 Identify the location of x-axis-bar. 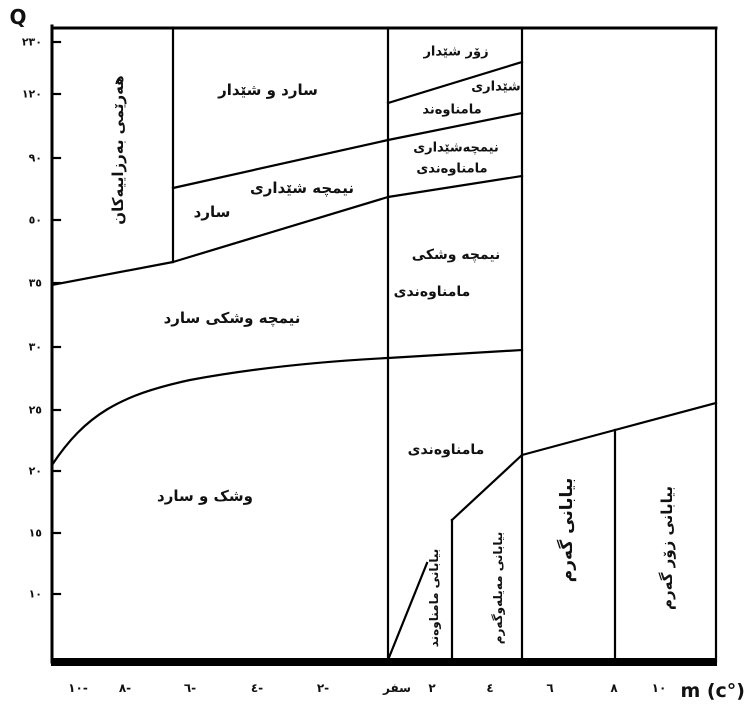
(384, 662).